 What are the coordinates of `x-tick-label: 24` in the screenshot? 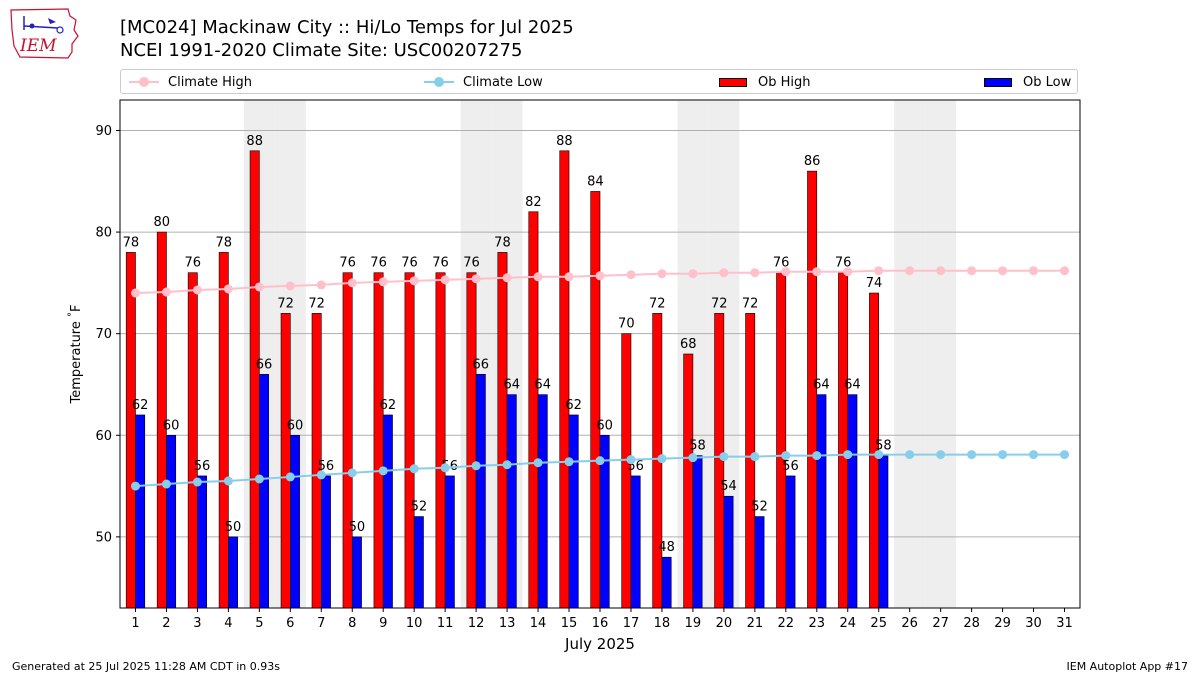 It's located at (847, 623).